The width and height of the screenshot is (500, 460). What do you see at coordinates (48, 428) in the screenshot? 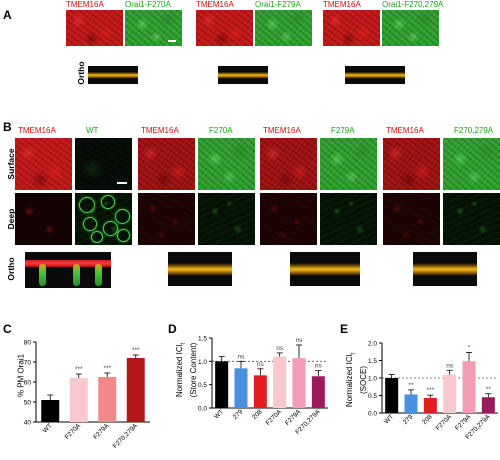
I see `chart-c-category-label-0: WT` at bounding box center [48, 428].